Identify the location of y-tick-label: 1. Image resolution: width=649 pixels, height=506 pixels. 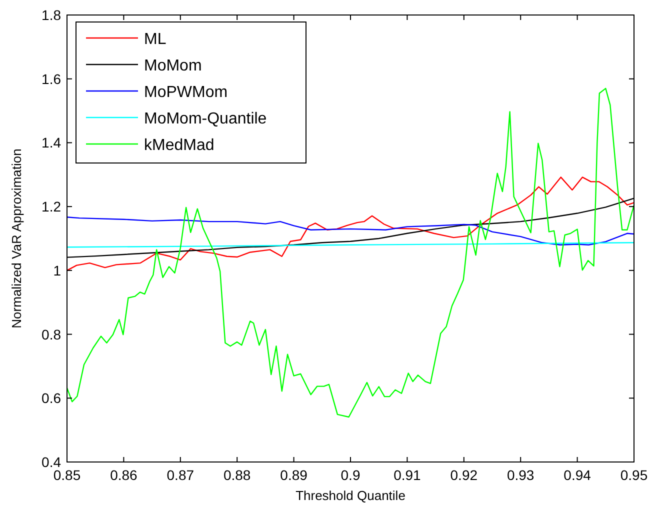
(57, 270).